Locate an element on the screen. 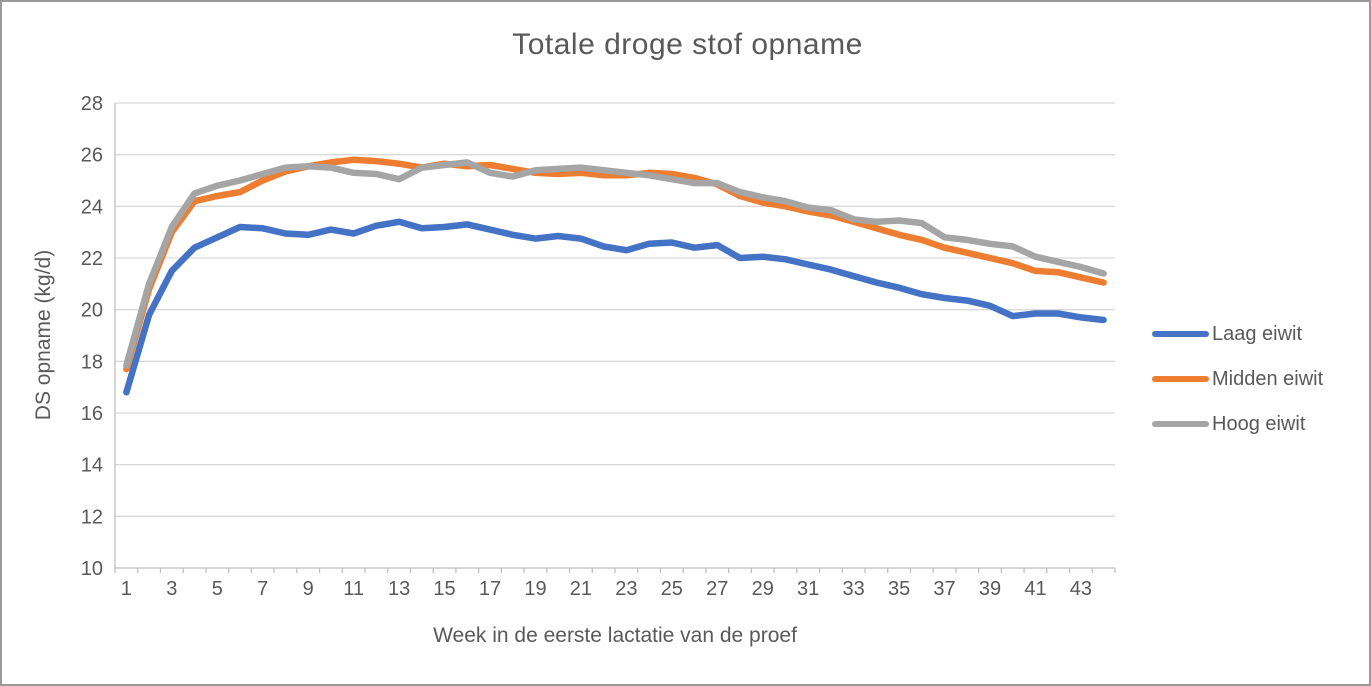 The width and height of the screenshot is (1371, 686). y-tick-label: 18 is located at coordinates (92, 362).